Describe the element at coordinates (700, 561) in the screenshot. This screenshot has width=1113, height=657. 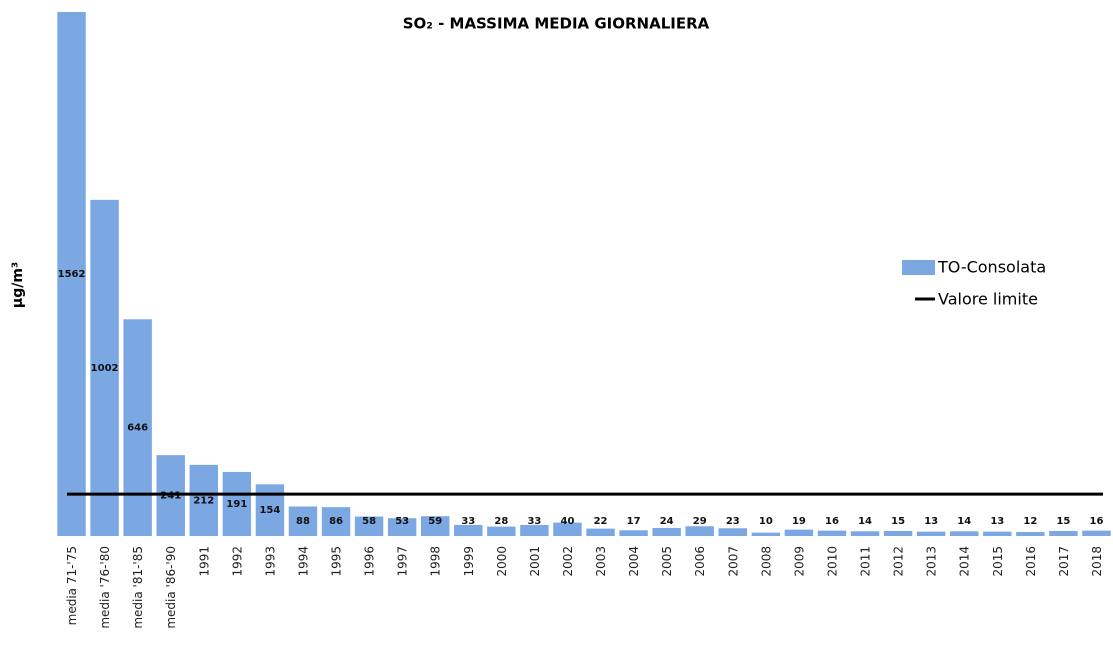
I see `x-tick-label: 2006` at that location.